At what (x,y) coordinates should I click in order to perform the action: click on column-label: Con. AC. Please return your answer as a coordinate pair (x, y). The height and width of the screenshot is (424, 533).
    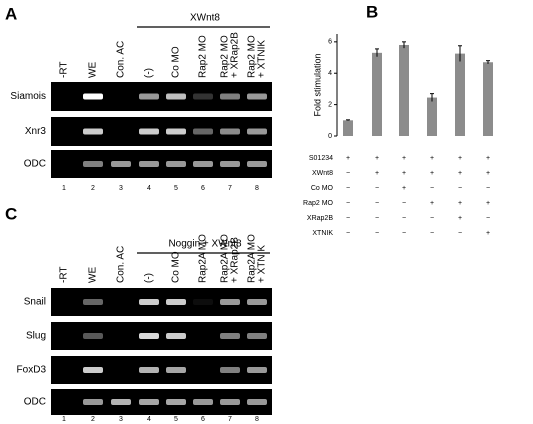
    Looking at the image, I should click on (121, 59).